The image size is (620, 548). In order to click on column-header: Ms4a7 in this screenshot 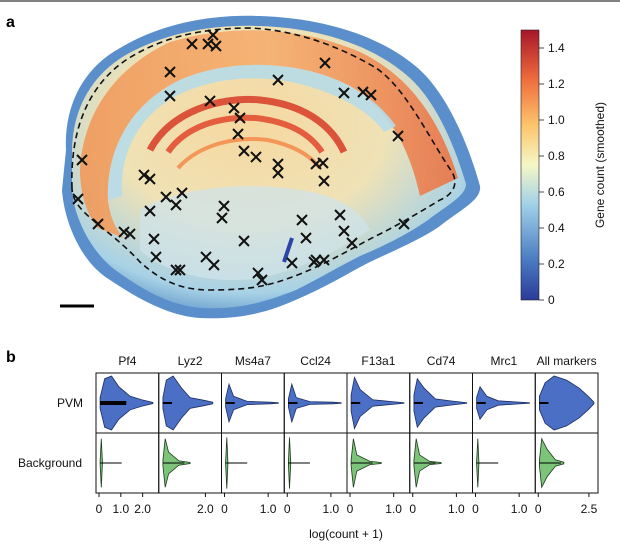, I will do `click(253, 361)`.